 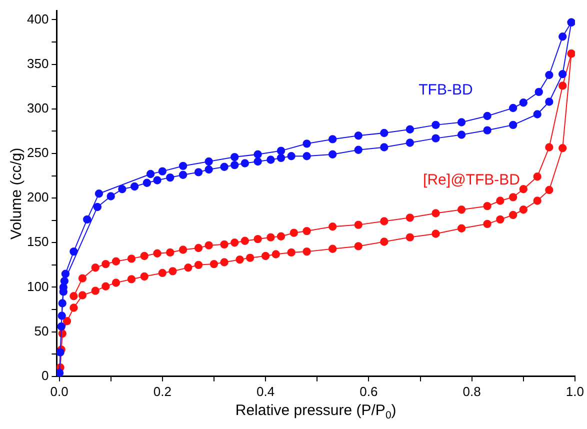 I want to click on y-tick-label: 250, so click(x=37, y=152).